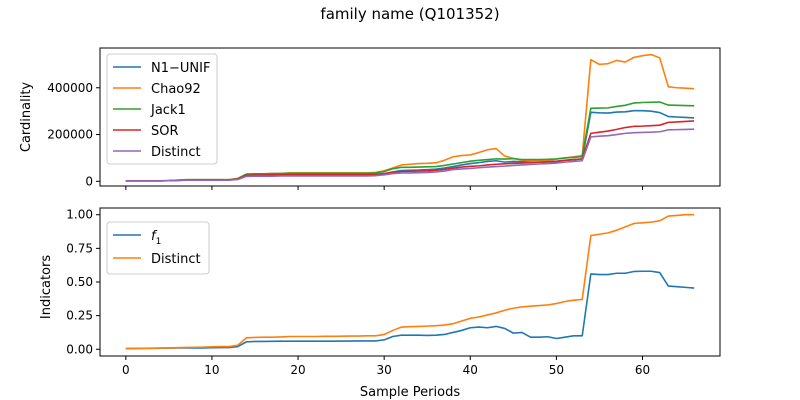 This screenshot has height=400, width=800. I want to click on cardinality-y-axis-label: Cardinality, so click(26, 117).